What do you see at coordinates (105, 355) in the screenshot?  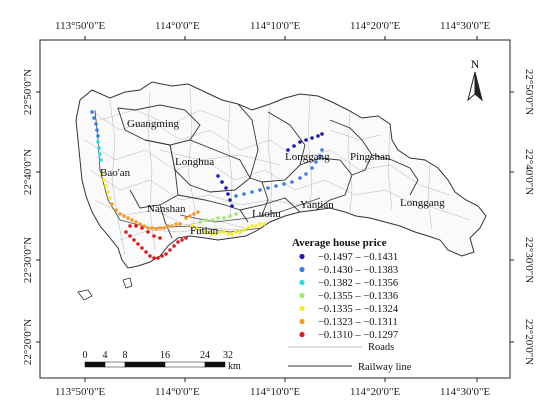 I see `scale-tick-4: 4` at bounding box center [105, 355].